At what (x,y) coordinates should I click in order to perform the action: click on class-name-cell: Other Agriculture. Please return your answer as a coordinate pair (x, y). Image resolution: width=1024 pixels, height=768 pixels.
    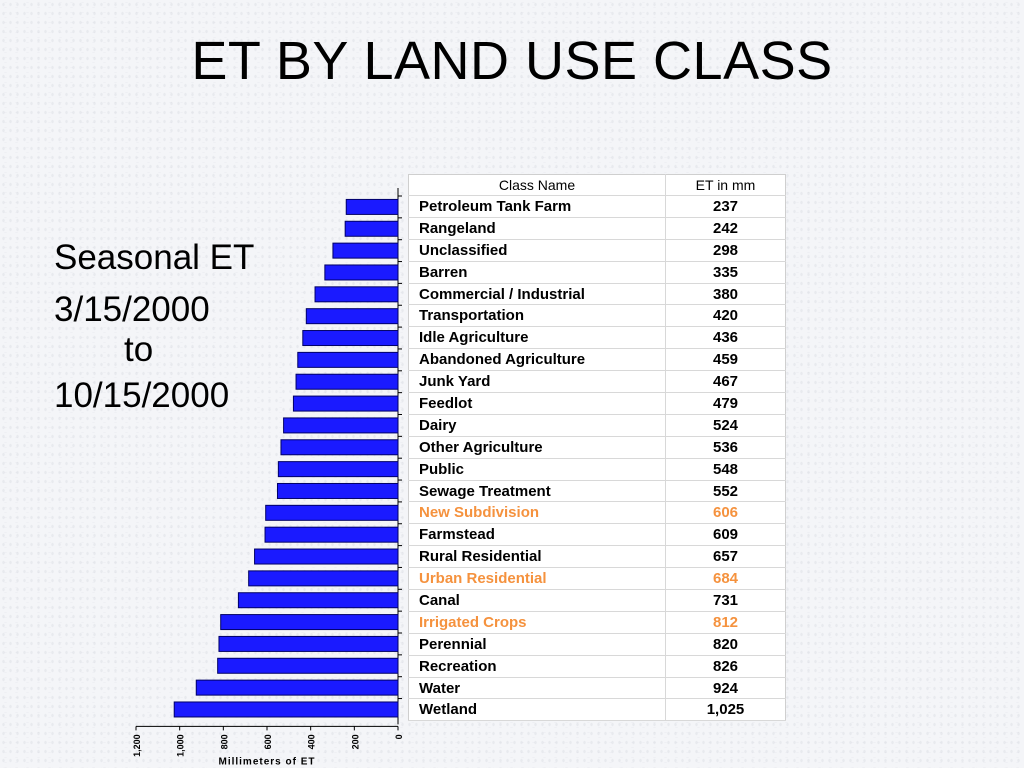
    Looking at the image, I should click on (537, 447).